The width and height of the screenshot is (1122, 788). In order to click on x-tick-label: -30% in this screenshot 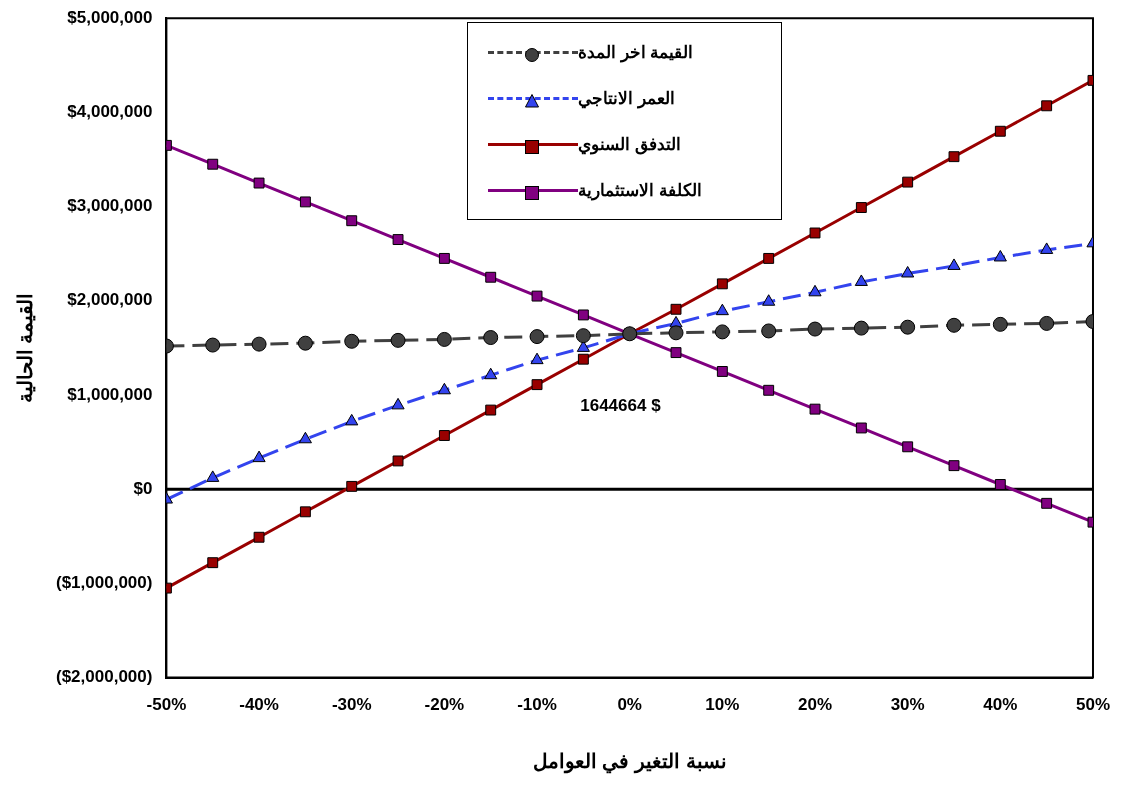, I will do `click(351, 705)`.